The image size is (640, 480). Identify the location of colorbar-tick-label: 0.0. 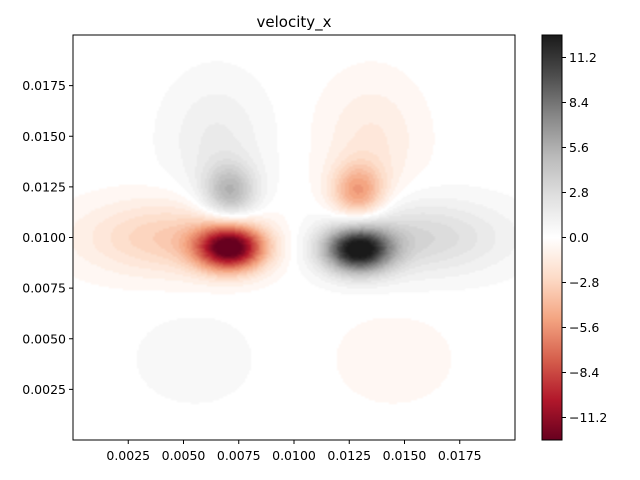
(579, 237).